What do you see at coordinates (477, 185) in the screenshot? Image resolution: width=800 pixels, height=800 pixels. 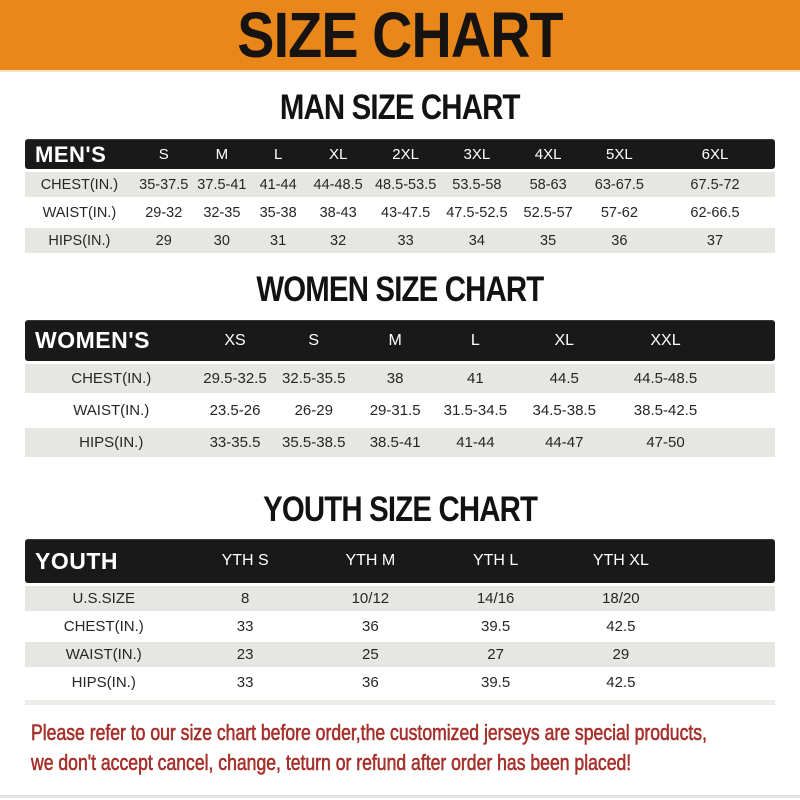 I see `size-value-cell: 53.5-58` at bounding box center [477, 185].